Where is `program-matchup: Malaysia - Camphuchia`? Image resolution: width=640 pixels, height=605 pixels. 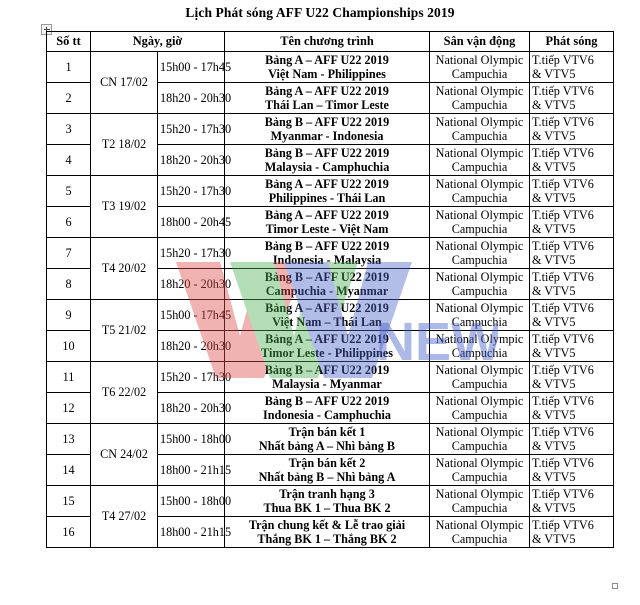
program-matchup: Malaysia - Camphuchia is located at coordinates (327, 167).